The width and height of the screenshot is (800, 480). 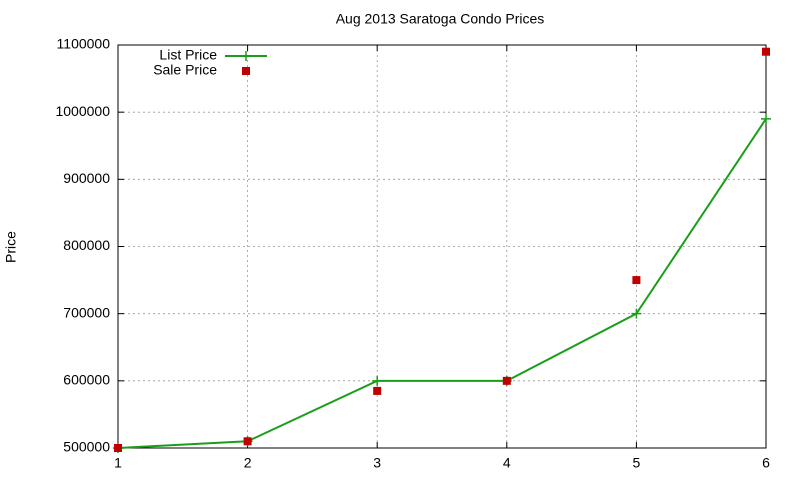 What do you see at coordinates (11, 247) in the screenshot?
I see `y-axis-label: Price` at bounding box center [11, 247].